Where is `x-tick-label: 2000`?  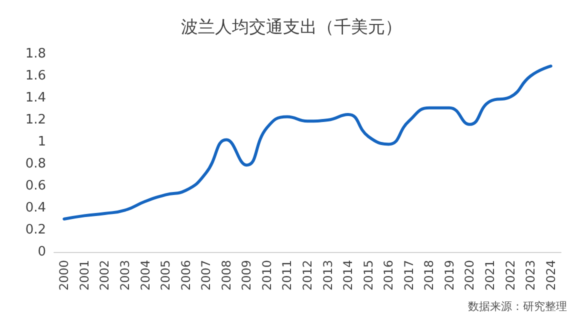
x-tick-label: 2000 is located at coordinates (64, 275).